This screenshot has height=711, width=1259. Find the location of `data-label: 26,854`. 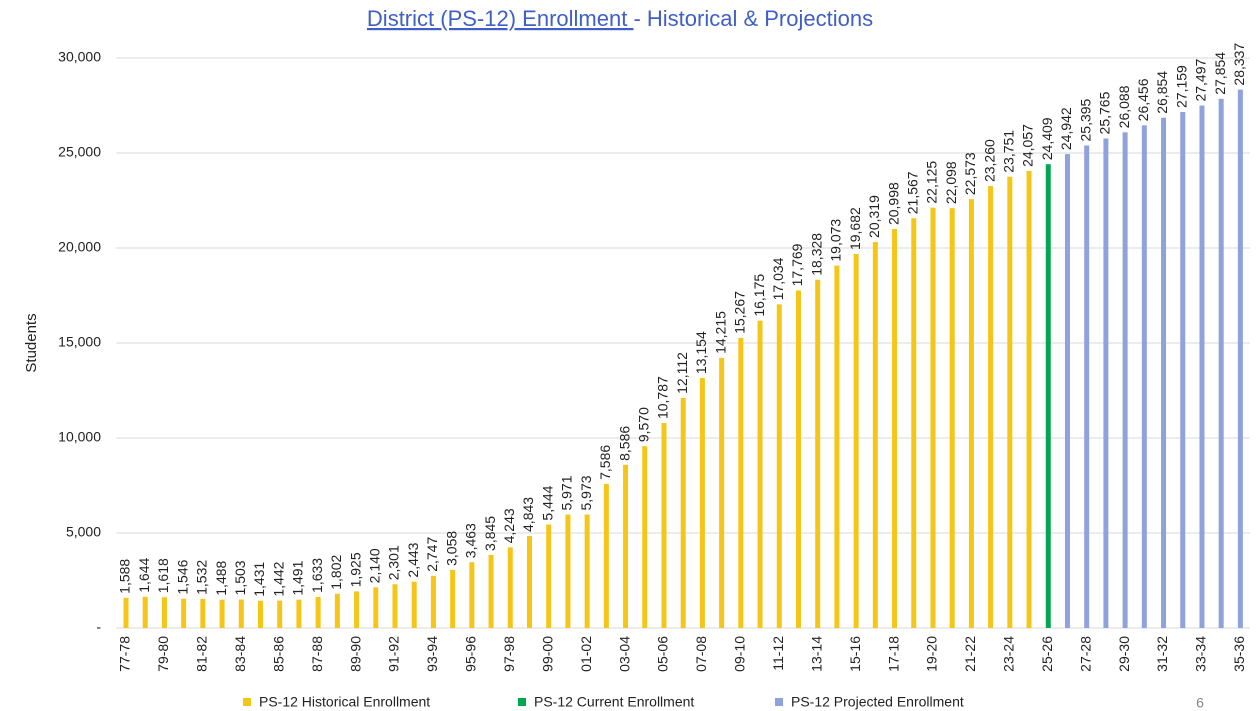

data-label: 26,854 is located at coordinates (1162, 92).